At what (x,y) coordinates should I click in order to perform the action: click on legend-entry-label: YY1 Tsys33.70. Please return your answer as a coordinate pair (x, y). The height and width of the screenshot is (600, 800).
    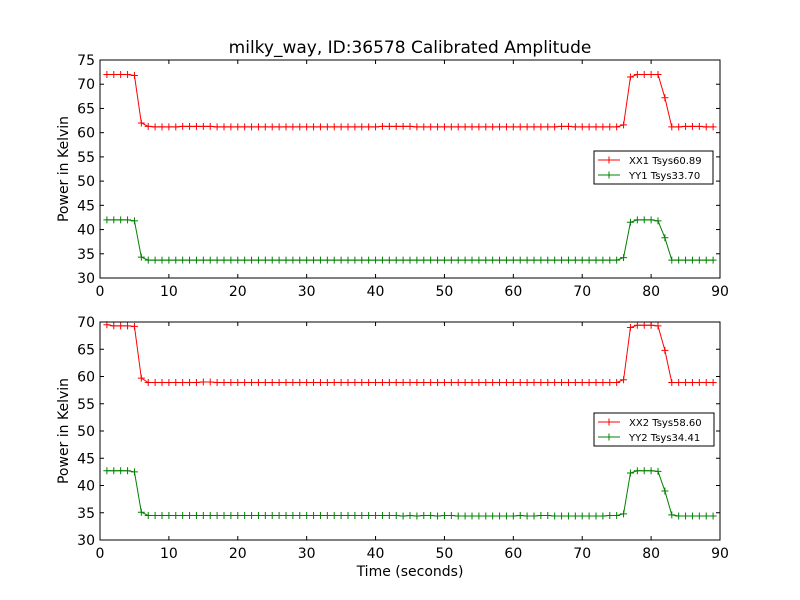
    Looking at the image, I should click on (664, 176).